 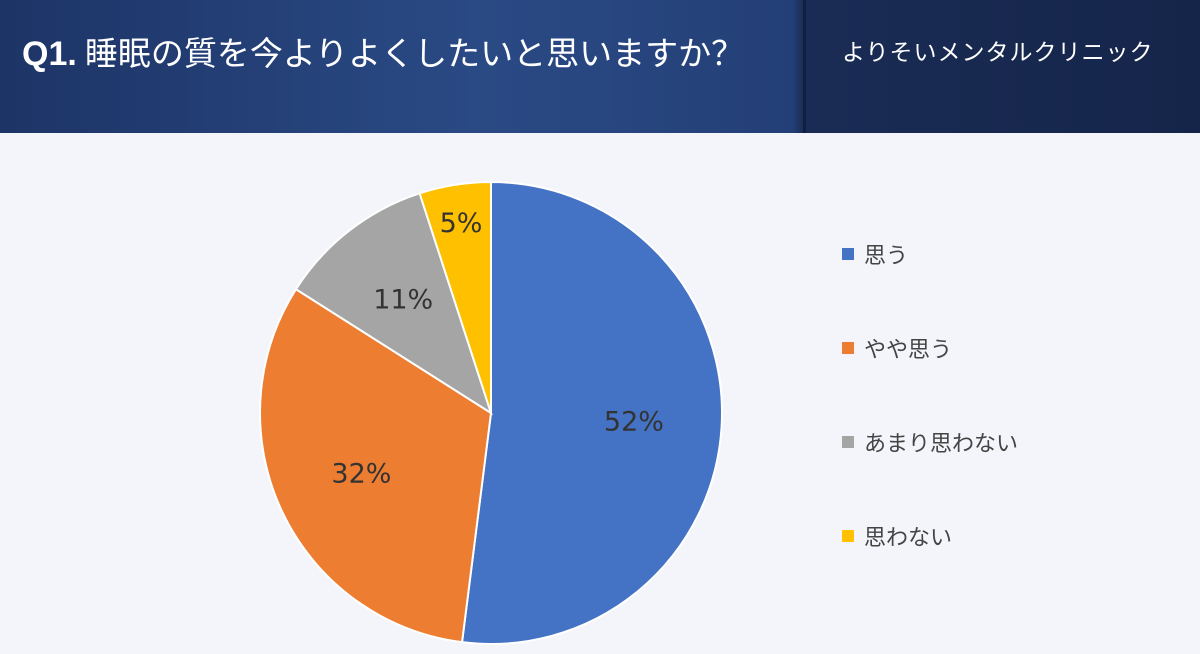 What do you see at coordinates (361, 473) in the screenshot?
I see `slice-data-label-2: 32%` at bounding box center [361, 473].